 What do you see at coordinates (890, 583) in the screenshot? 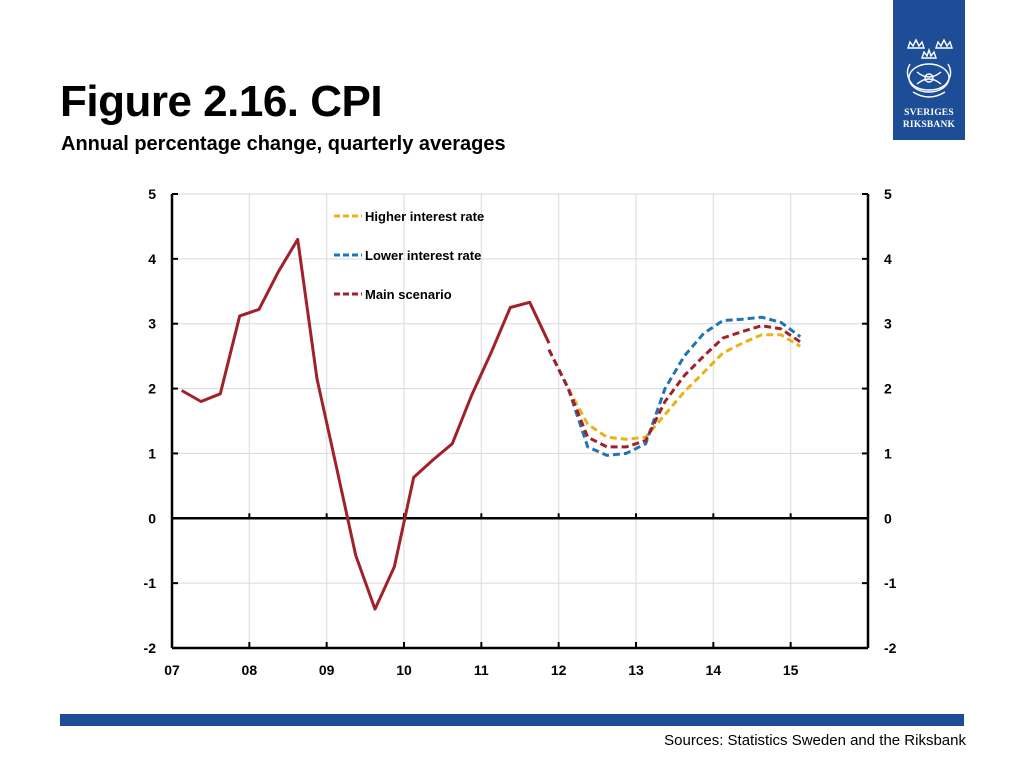
I see `y-tick-label-right: -1` at bounding box center [890, 583].